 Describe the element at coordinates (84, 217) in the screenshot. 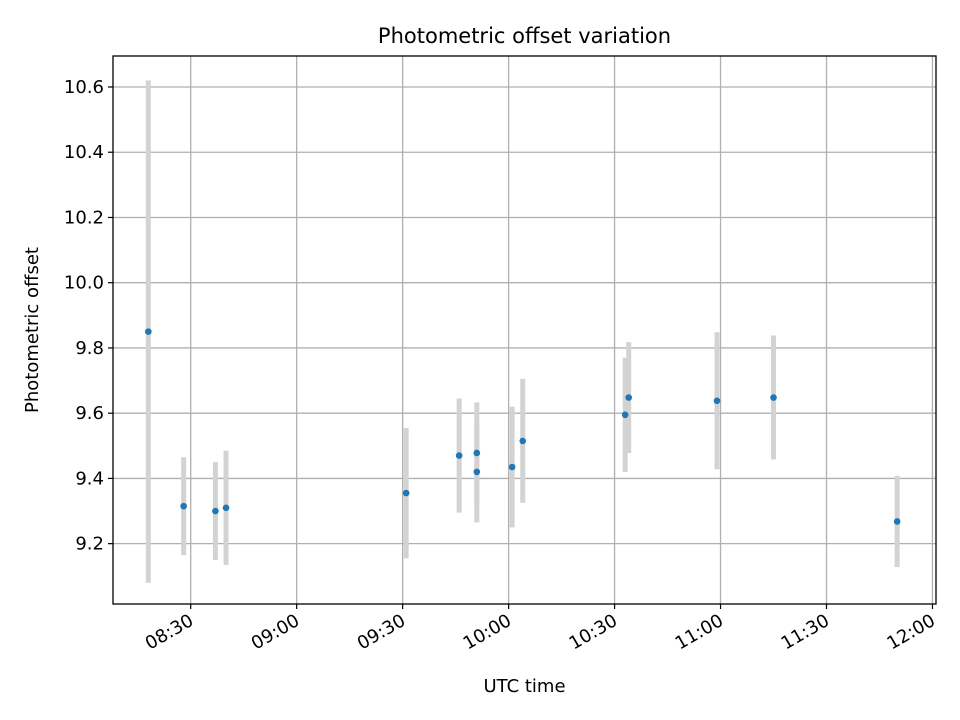

I see `y-tick-label: 10.2` at that location.